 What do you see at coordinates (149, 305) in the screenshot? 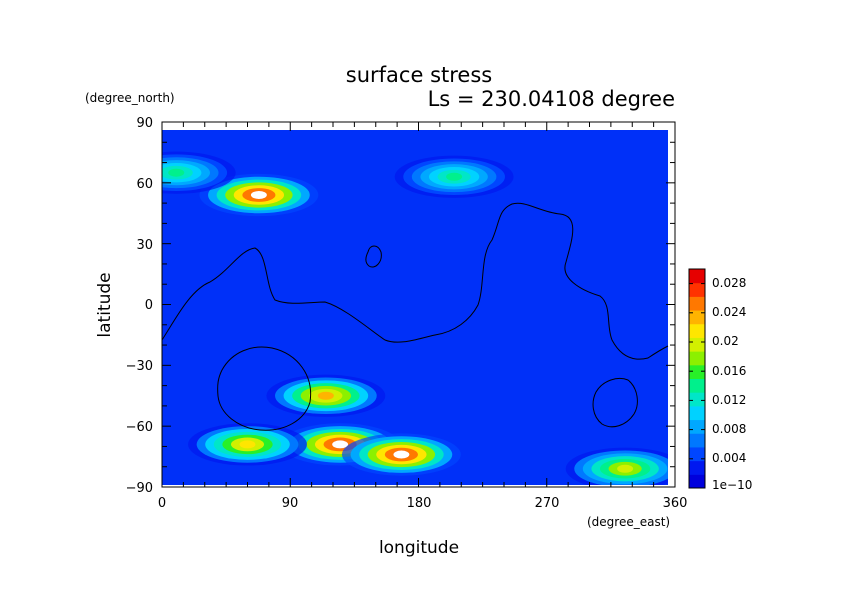
I see `y-tick-label: 0` at bounding box center [149, 305].